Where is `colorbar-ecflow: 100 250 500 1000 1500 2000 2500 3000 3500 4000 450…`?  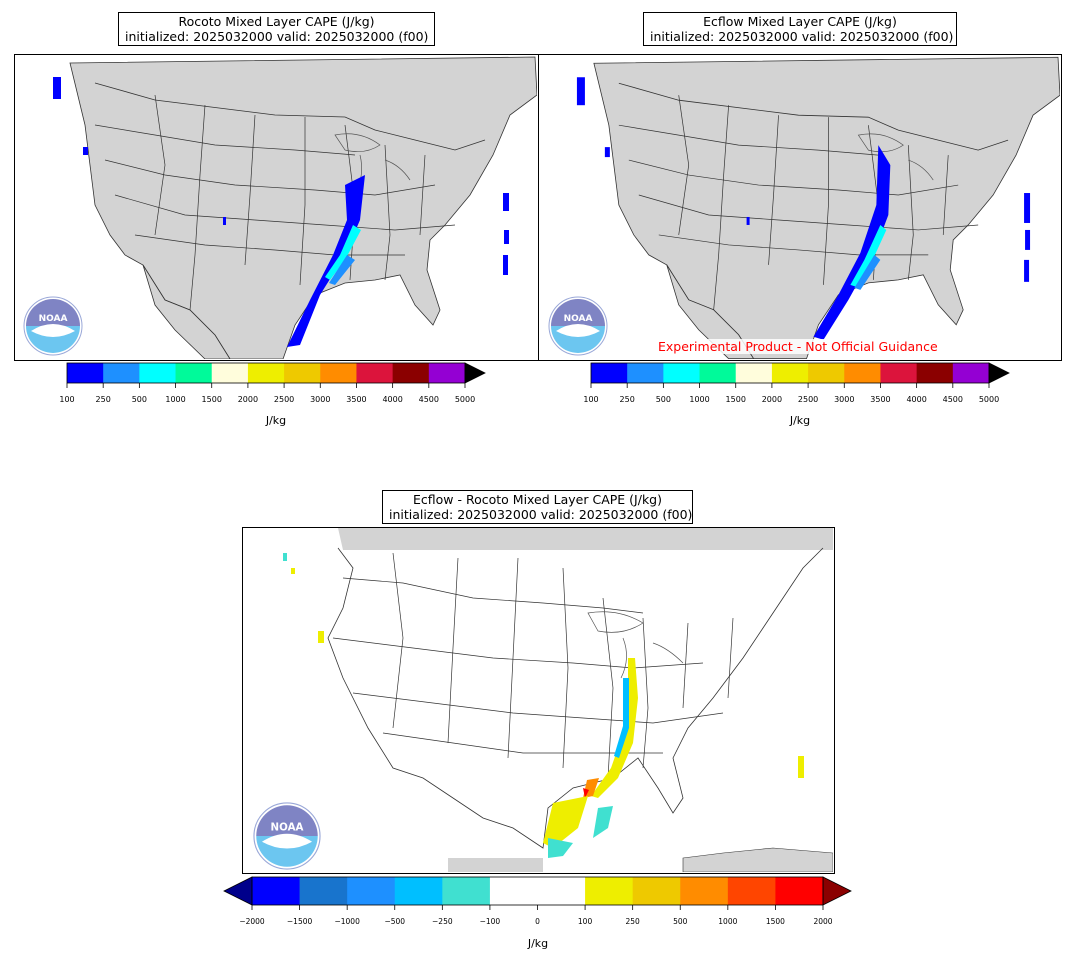
colorbar-ecflow: 100 250 500 1000 1500 2000 2500 3000 3500 4000 450… is located at coordinates (801, 386).